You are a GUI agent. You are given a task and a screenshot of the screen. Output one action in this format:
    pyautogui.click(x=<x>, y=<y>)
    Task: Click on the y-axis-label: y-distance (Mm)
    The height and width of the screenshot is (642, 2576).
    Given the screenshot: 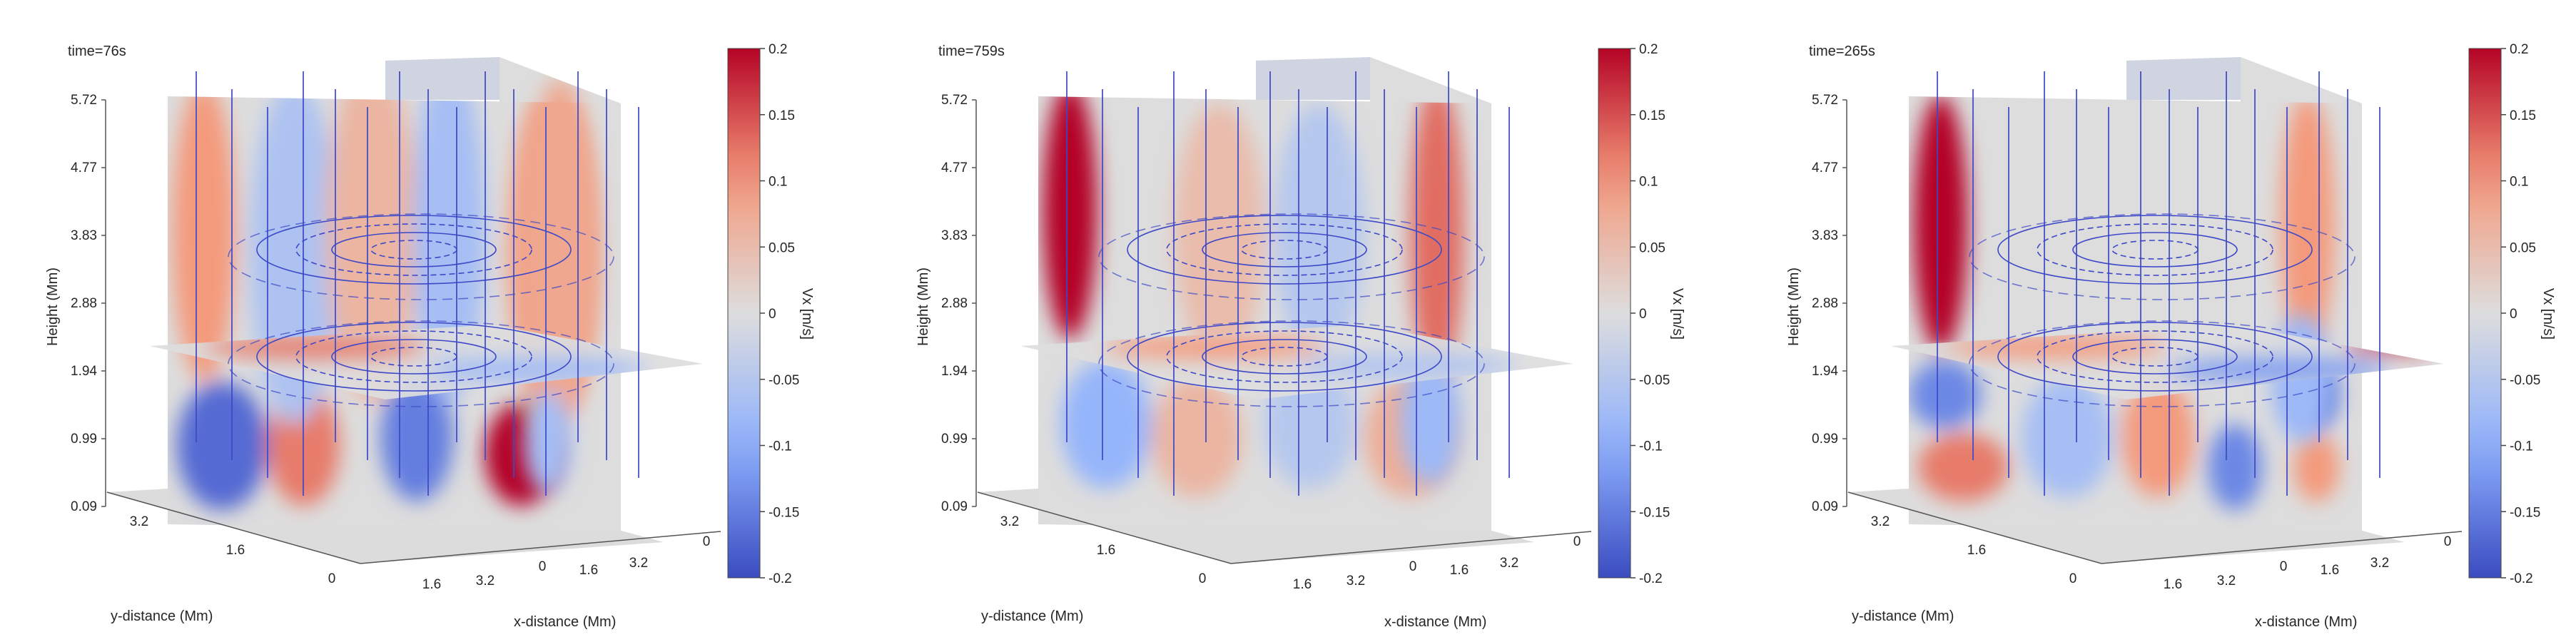 What is the action you would take?
    pyautogui.click(x=1032, y=616)
    